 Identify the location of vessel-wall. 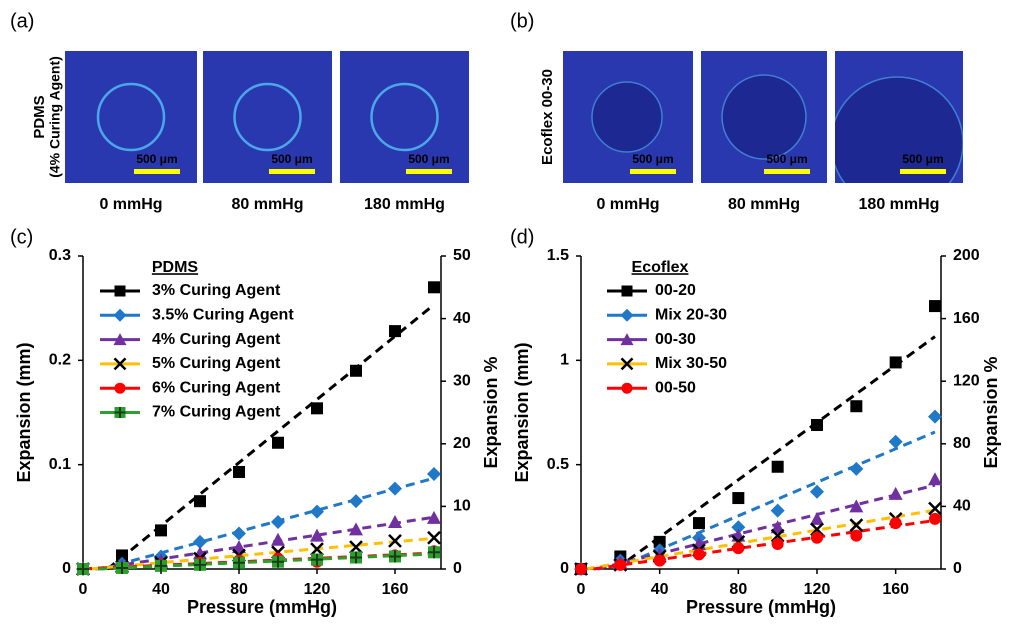
(131, 117).